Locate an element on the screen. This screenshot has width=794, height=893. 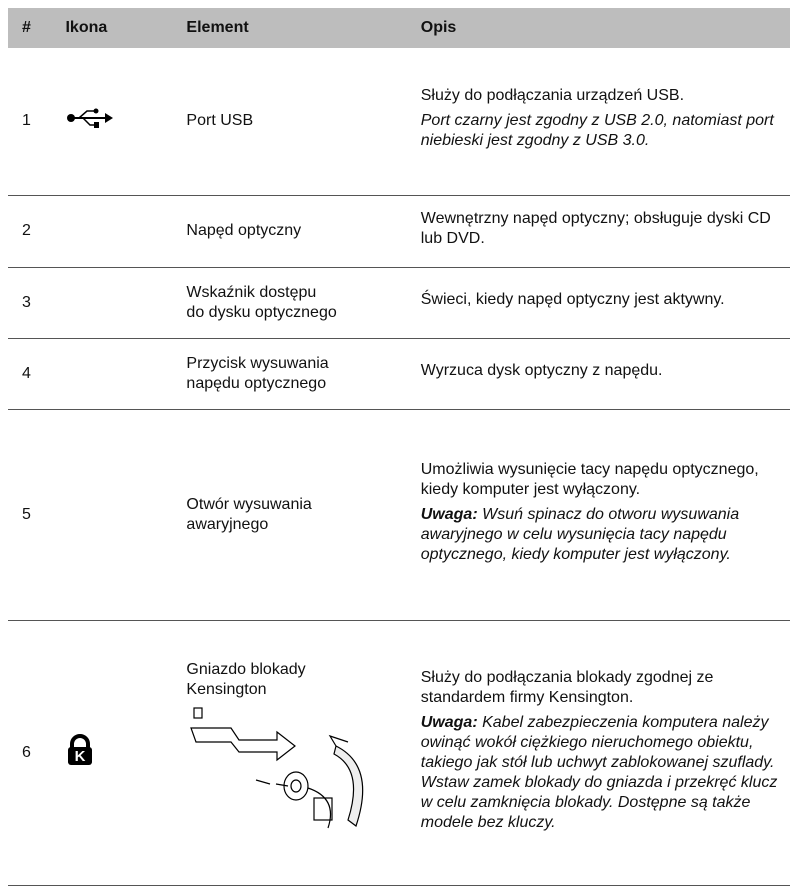
element-line: Gniazdo blokady is located at coordinates (246, 669).